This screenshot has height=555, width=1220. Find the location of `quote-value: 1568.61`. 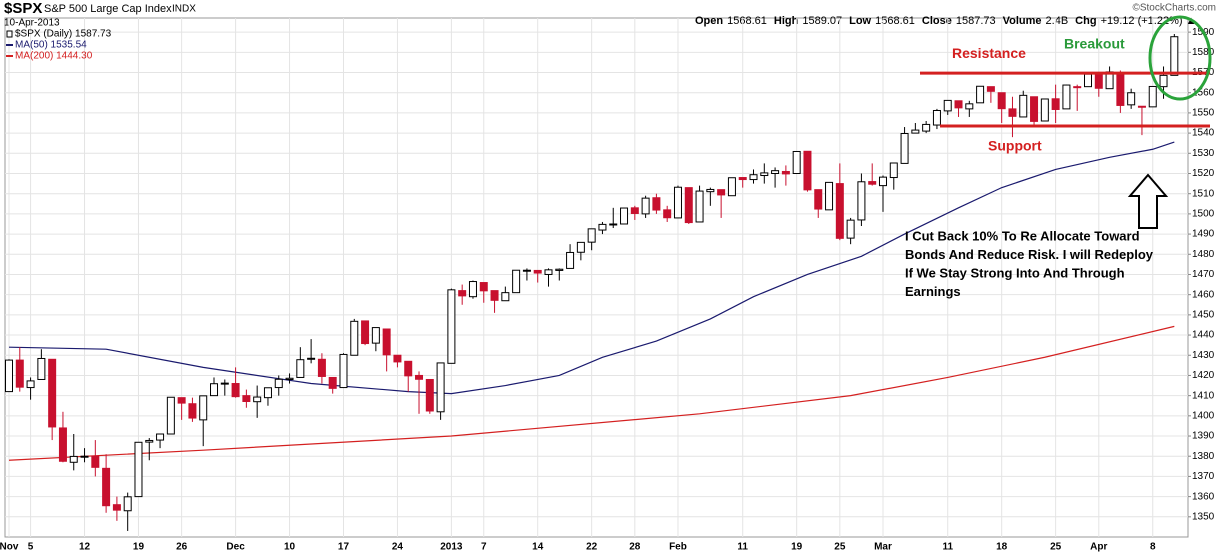

quote-value: 1568.61 is located at coordinates (895, 21).